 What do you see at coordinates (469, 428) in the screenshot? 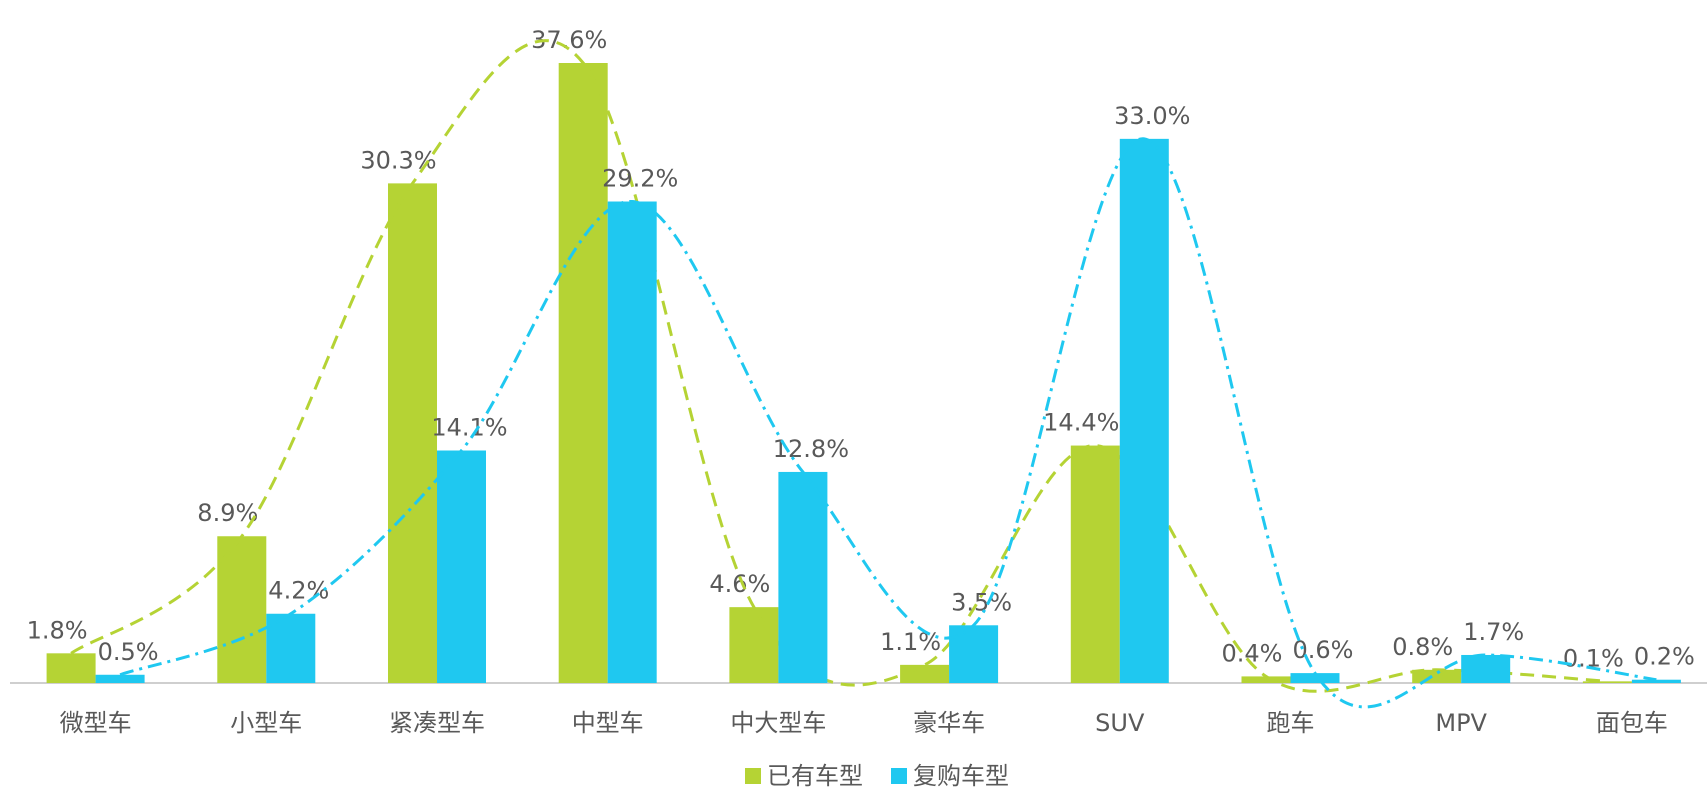
I see `data-label: 14.1%` at bounding box center [469, 428].